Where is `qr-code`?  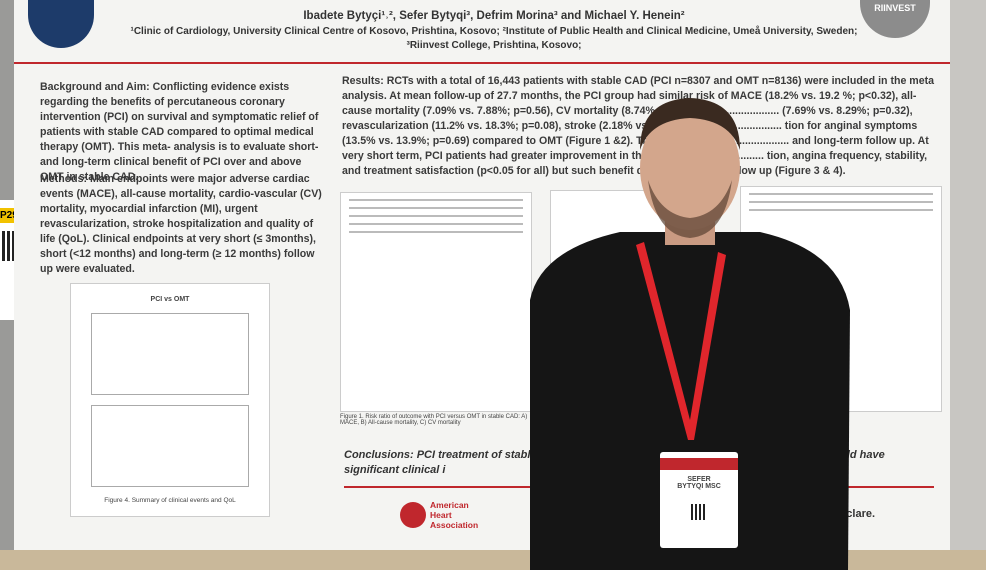
qr-code is located at coordinates (9, 246).